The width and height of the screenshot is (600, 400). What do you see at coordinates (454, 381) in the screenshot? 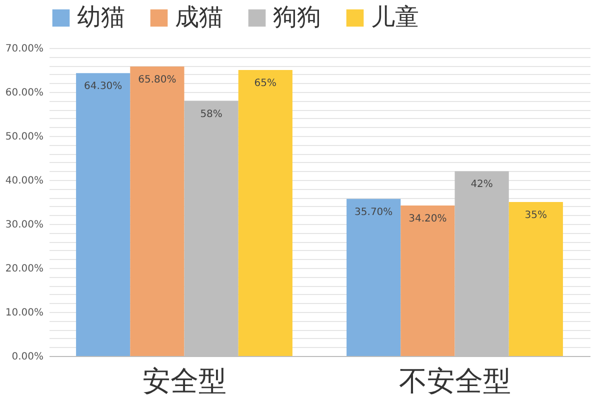
I see `x-tick-label: 不安全型` at bounding box center [454, 381].